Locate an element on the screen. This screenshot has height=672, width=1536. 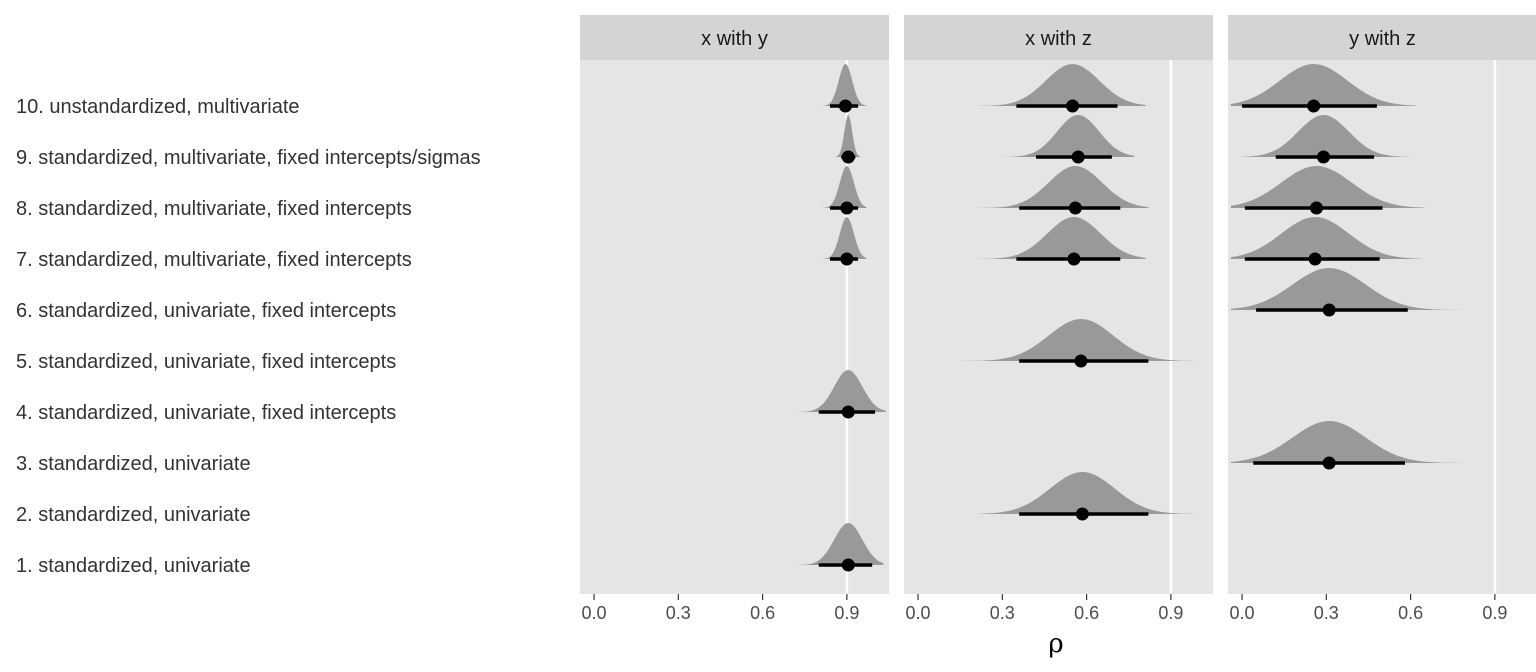
facet-title: x with y is located at coordinates (734, 39).